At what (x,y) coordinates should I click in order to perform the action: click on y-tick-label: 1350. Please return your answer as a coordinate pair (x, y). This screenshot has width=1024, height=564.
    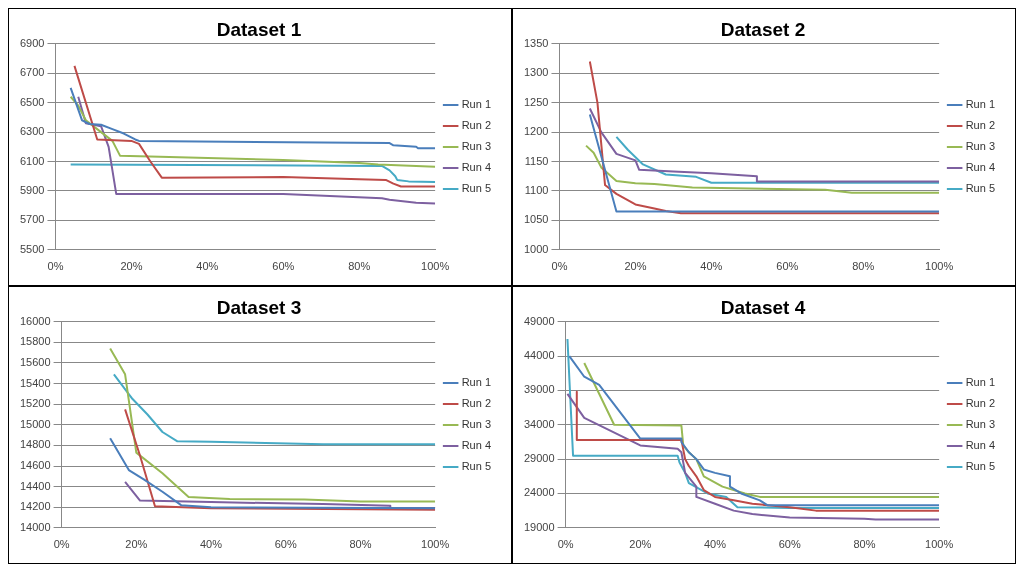
    Looking at the image, I should click on (536, 42).